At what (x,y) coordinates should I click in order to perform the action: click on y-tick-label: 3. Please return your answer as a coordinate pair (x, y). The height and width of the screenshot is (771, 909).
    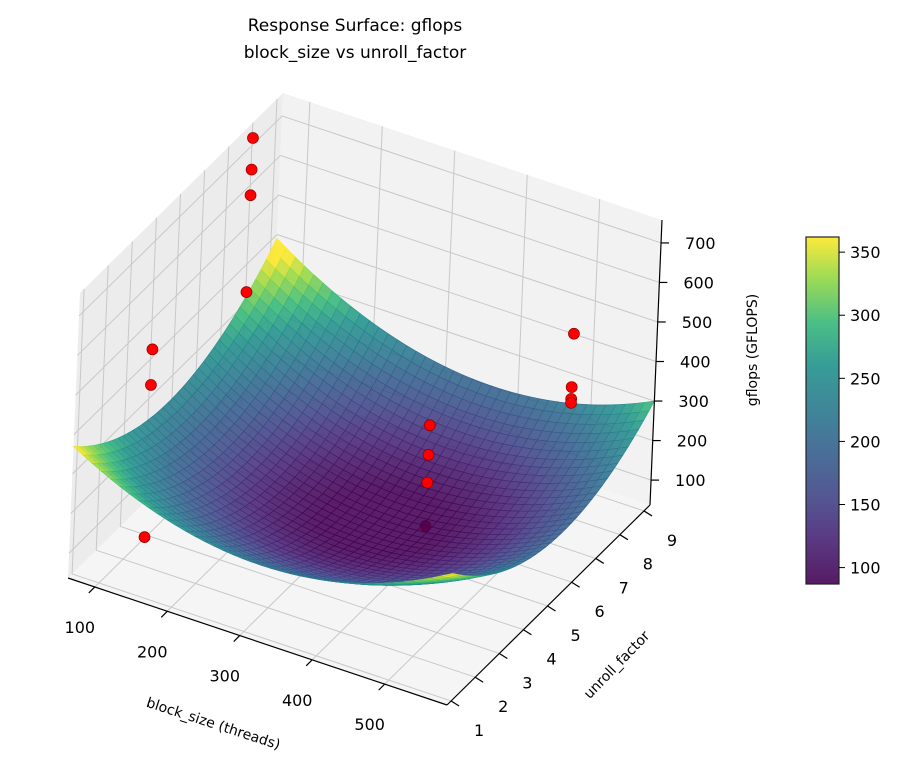
    Looking at the image, I should click on (527, 682).